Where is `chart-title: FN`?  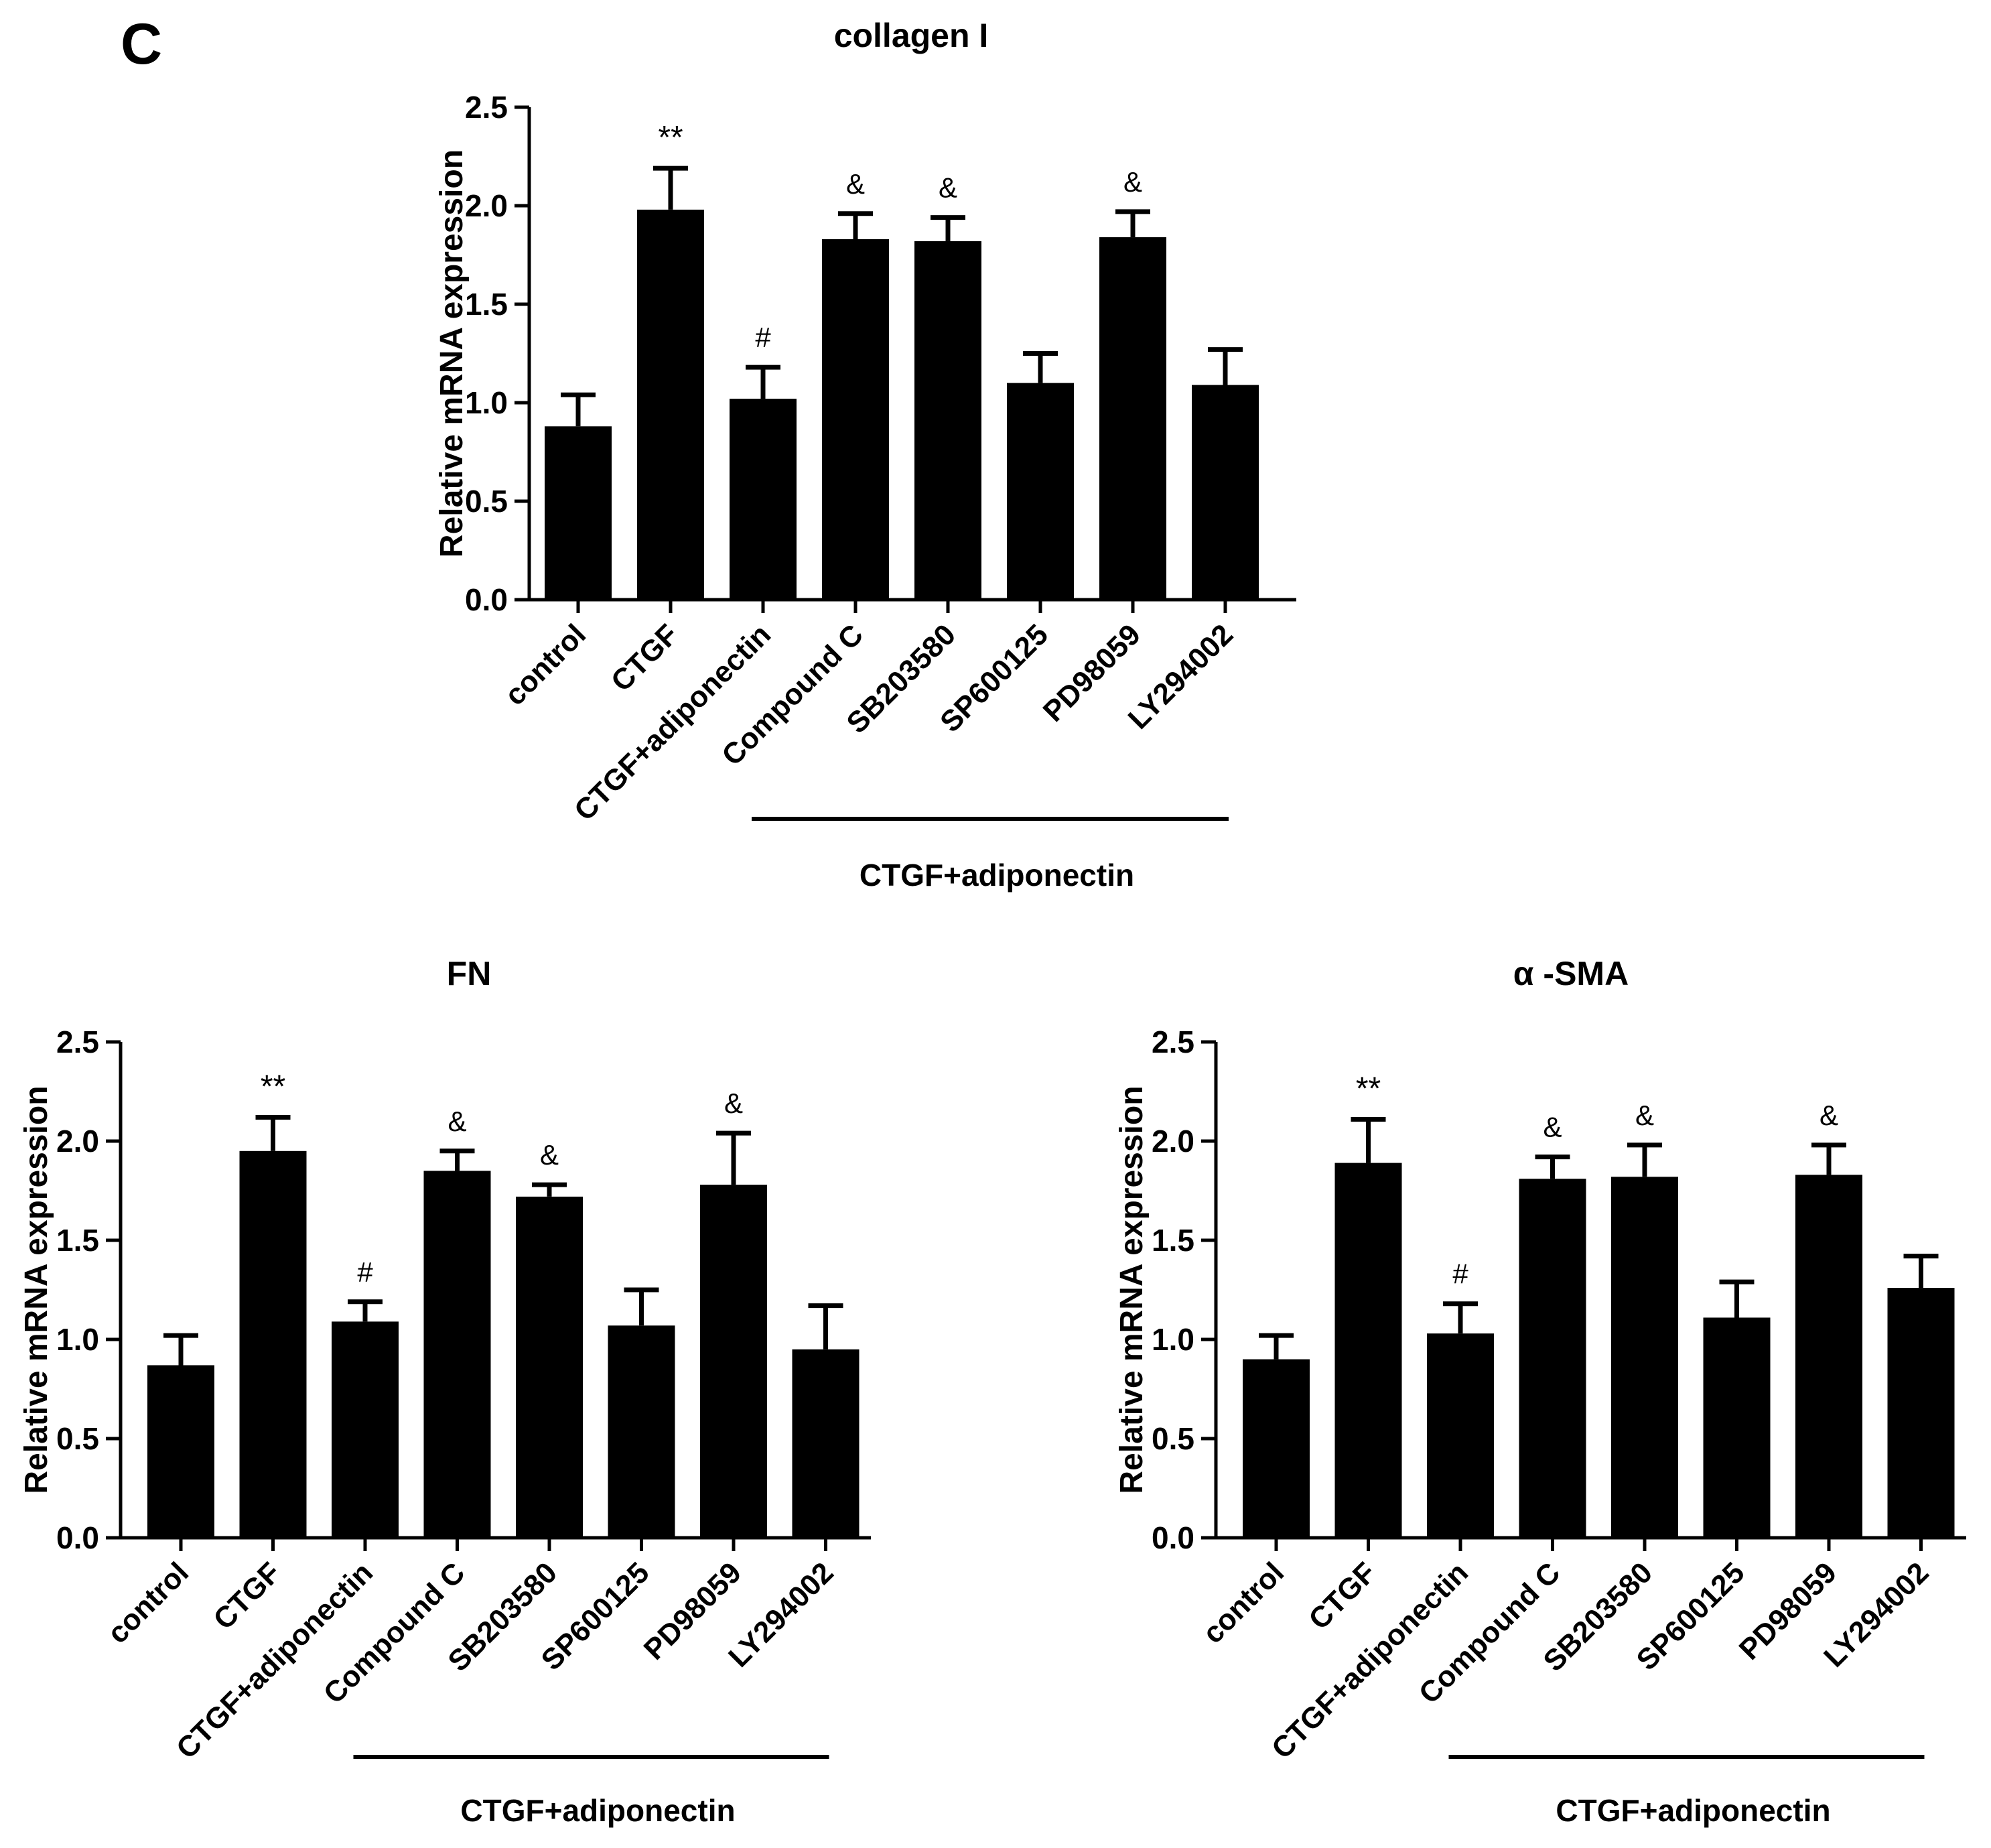
chart-title: FN is located at coordinates (469, 973).